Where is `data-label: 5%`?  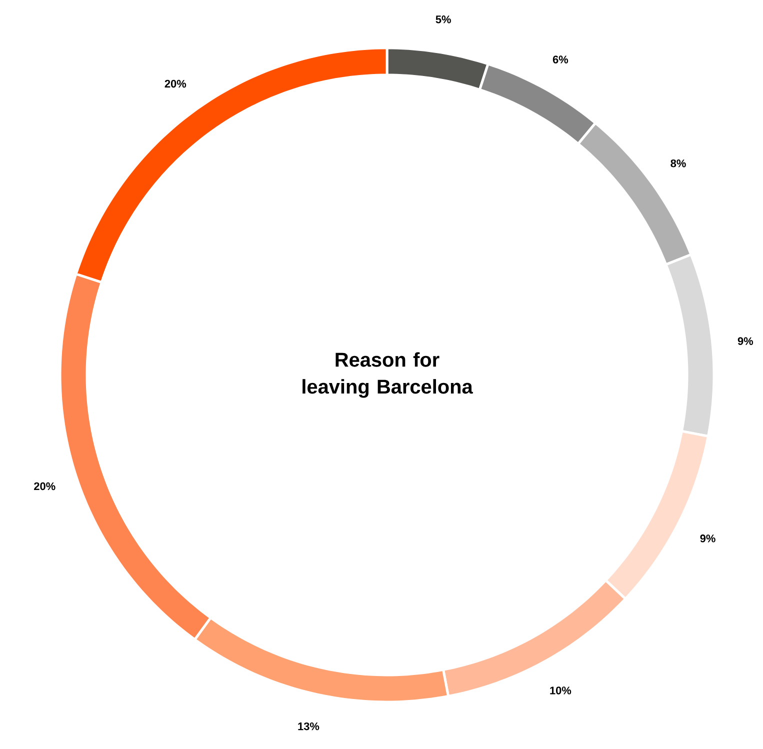 data-label: 5% is located at coordinates (443, 20).